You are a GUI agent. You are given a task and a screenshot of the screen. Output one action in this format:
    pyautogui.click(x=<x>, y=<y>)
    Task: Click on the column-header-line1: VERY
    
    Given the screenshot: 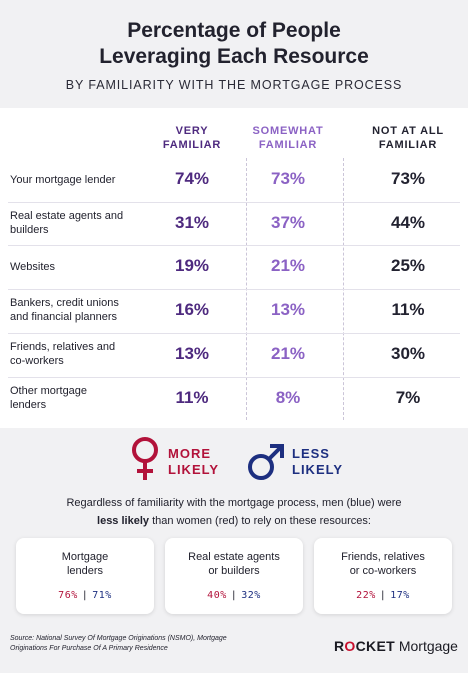 What is the action you would take?
    pyautogui.click(x=192, y=131)
    